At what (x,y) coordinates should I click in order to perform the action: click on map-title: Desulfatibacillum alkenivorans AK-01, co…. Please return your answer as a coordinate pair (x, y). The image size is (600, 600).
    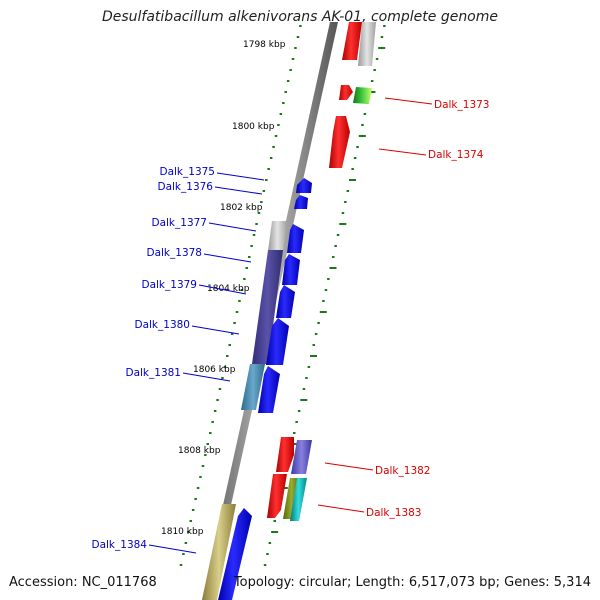
    Looking at the image, I should click on (300, 17).